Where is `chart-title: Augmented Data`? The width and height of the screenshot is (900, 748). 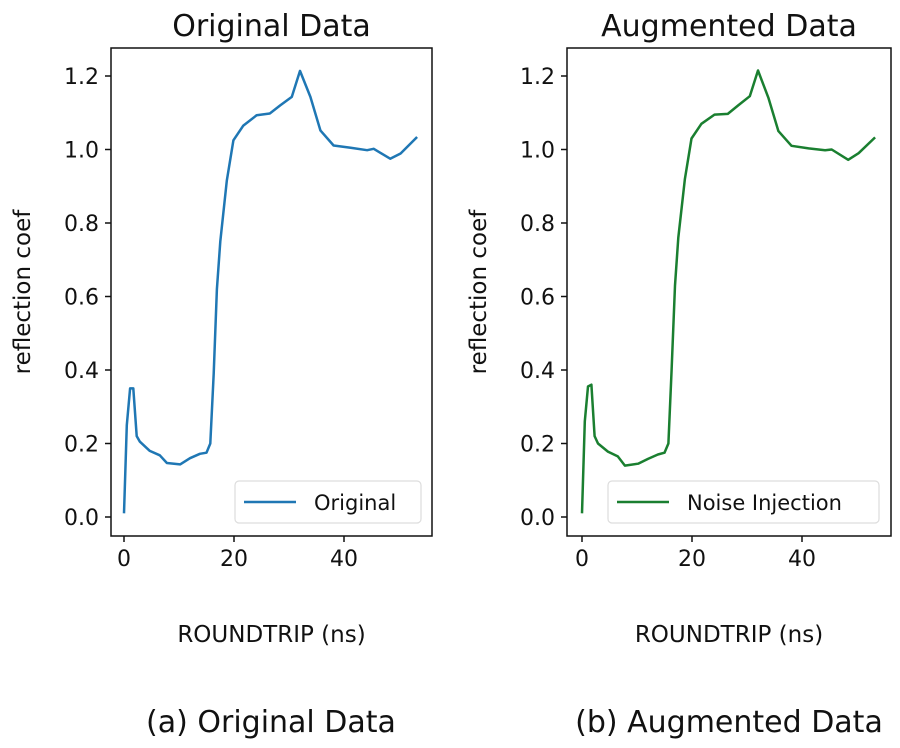
chart-title: Augmented Data is located at coordinates (729, 26).